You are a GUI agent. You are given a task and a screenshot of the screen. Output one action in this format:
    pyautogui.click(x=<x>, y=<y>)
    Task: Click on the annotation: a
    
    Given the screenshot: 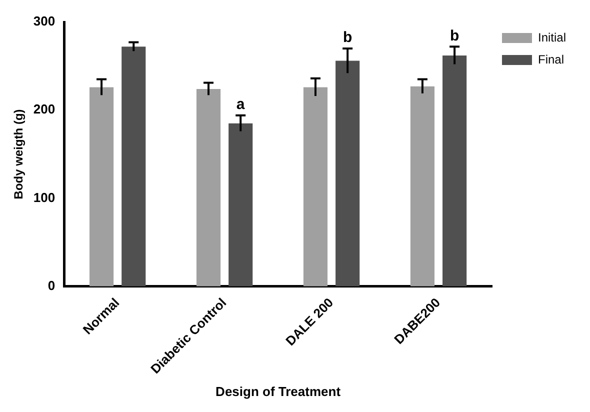 What is the action you would take?
    pyautogui.click(x=241, y=105)
    